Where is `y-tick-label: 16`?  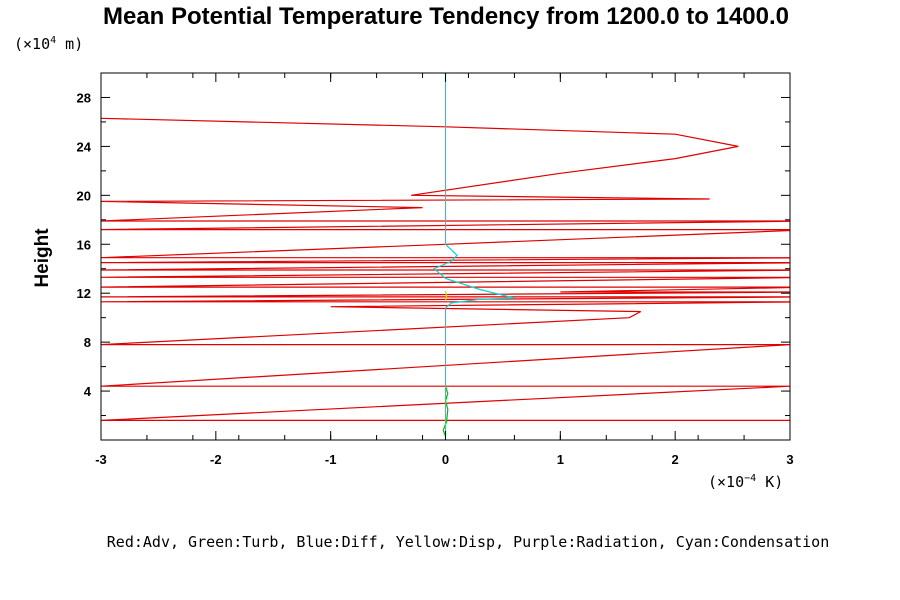 y-tick-label: 16 is located at coordinates (84, 244).